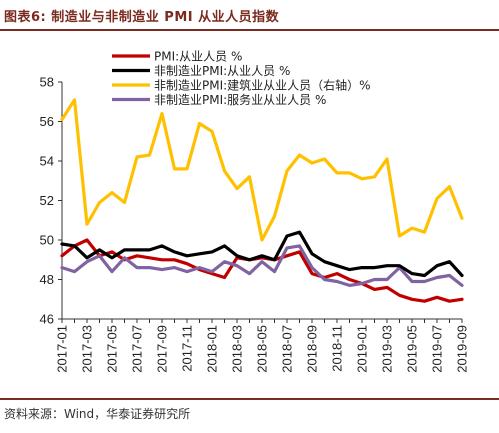 The height and width of the screenshot is (433, 499). I want to click on title-divider, so click(249, 30).